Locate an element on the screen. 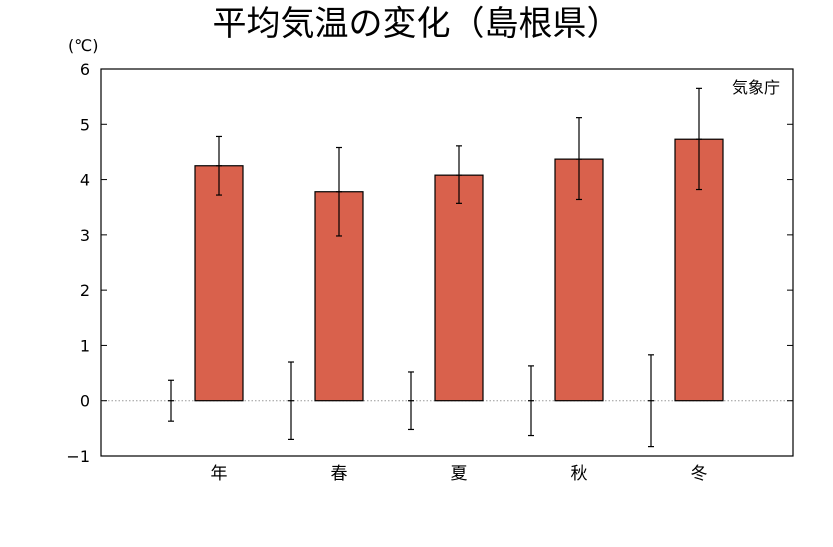 Image resolution: width=833 pixels, height=547 pixels. x-tick-label-2: 春 is located at coordinates (339, 474).